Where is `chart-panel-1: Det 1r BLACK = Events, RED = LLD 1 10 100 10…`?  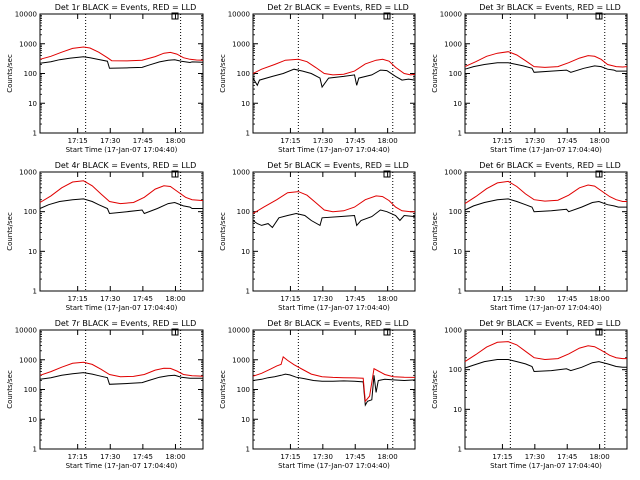
chart-panel-1: Det 1r BLACK = Events, RED = LLD 1 10 100 10… is located at coordinates (105, 78).